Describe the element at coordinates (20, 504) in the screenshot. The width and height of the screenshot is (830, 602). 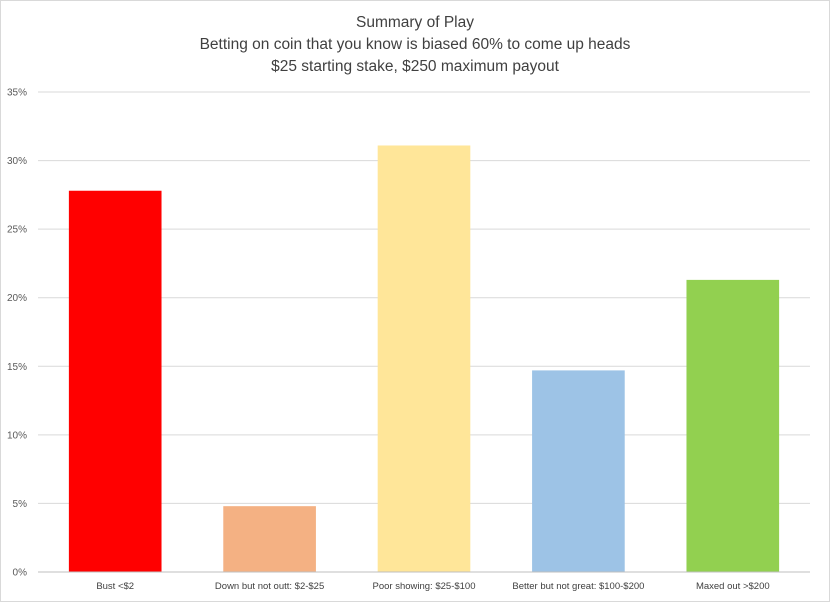
I see `y-tick-label: 5%` at that location.